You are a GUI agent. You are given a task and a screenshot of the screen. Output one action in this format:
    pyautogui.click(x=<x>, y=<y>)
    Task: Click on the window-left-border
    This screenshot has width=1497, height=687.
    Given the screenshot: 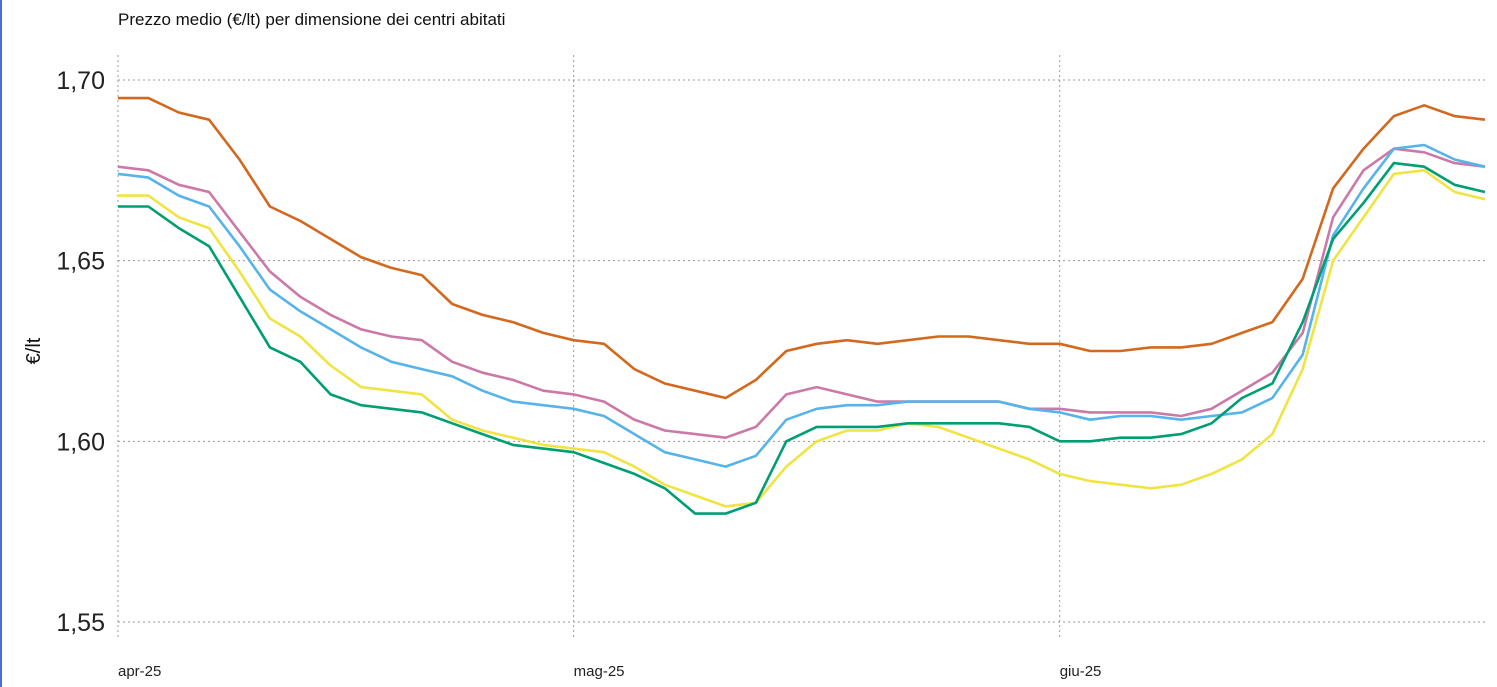 What is the action you would take?
    pyautogui.click(x=1, y=343)
    